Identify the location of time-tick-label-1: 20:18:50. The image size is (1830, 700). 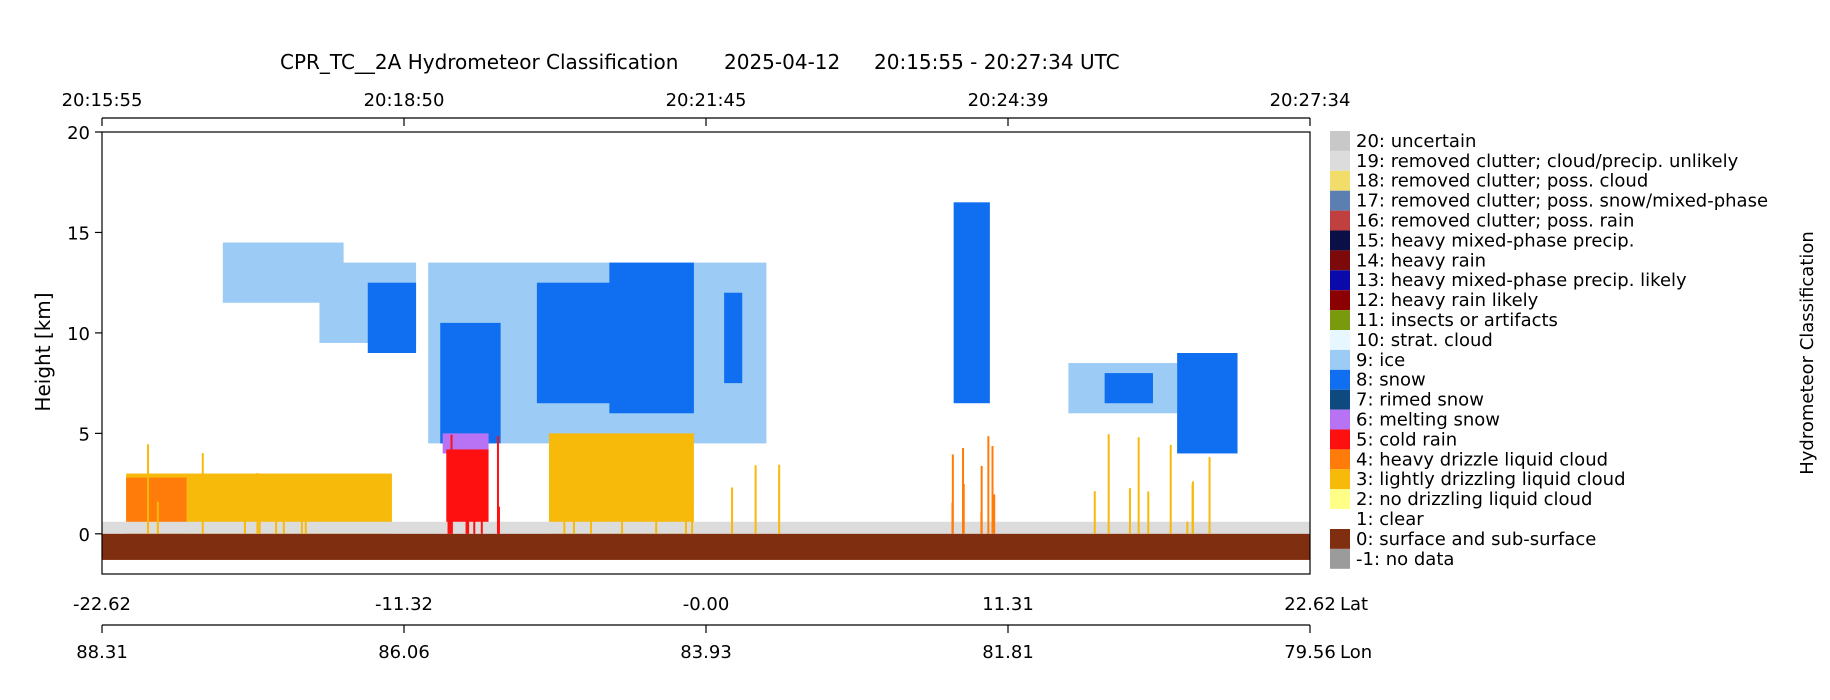
(404, 100).